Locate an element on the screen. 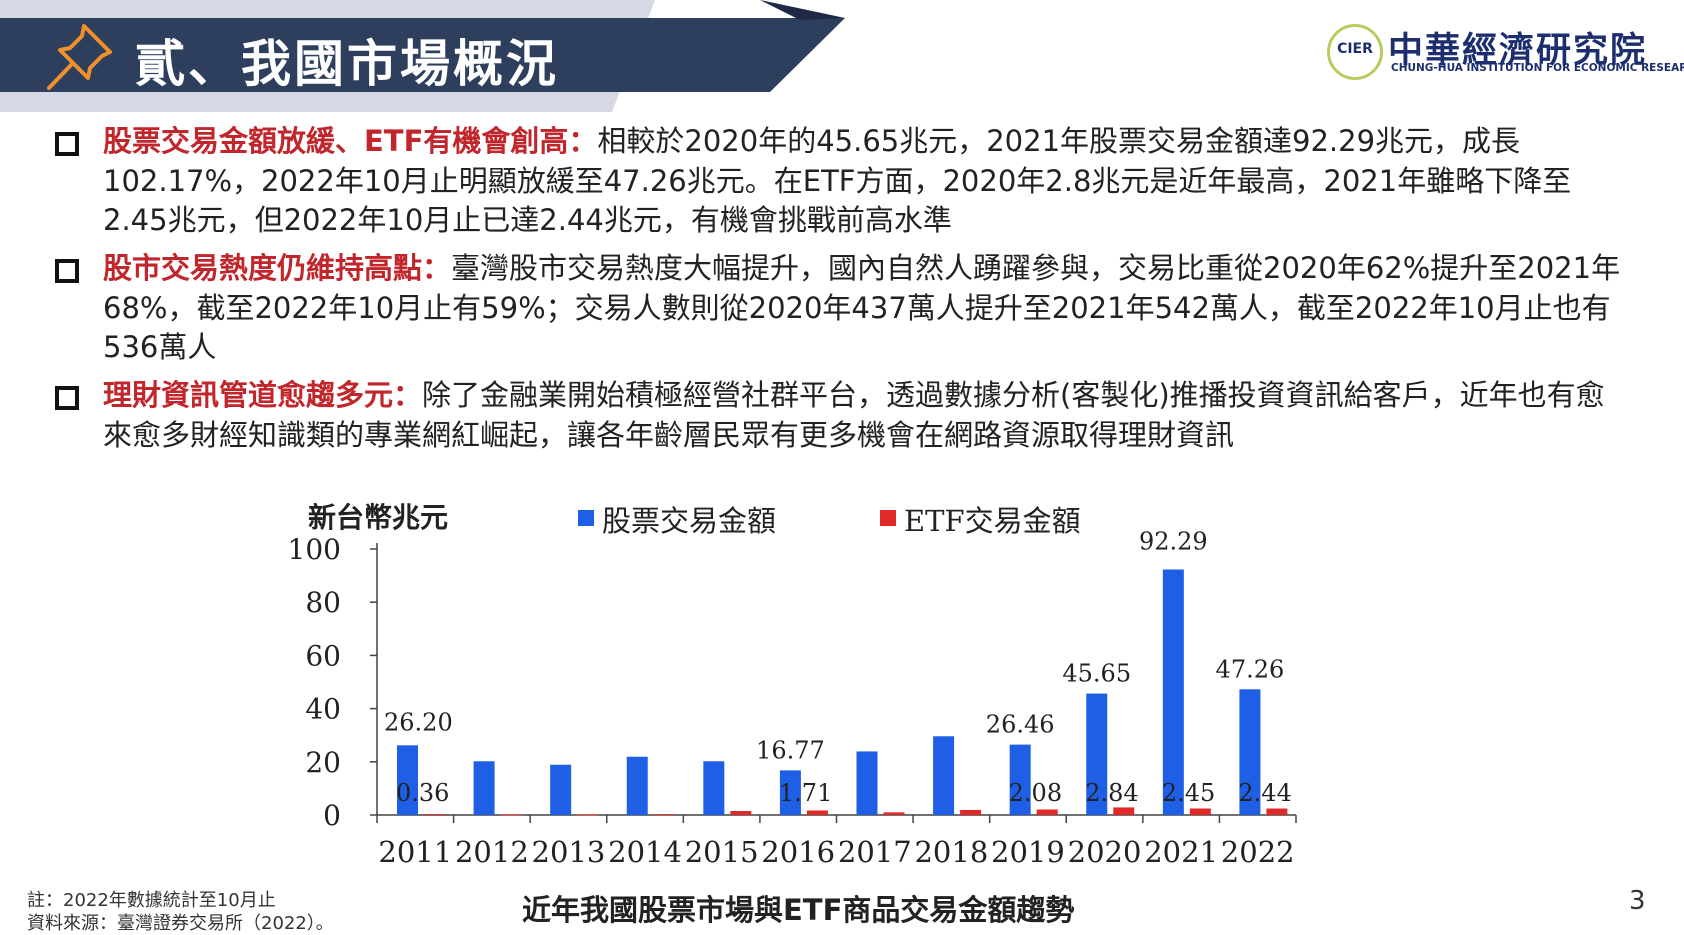 This screenshot has width=1684, height=935. etf-data-label: 2.44 is located at coordinates (1264, 793).